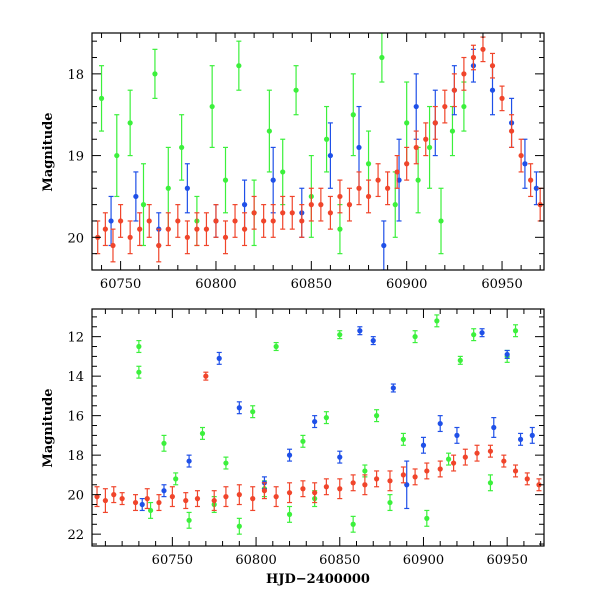 Image resolution: width=600 pixels, height=600 pixels. Describe the element at coordinates (172, 560) in the screenshot. I see `x-tick-label: 60750` at that location.